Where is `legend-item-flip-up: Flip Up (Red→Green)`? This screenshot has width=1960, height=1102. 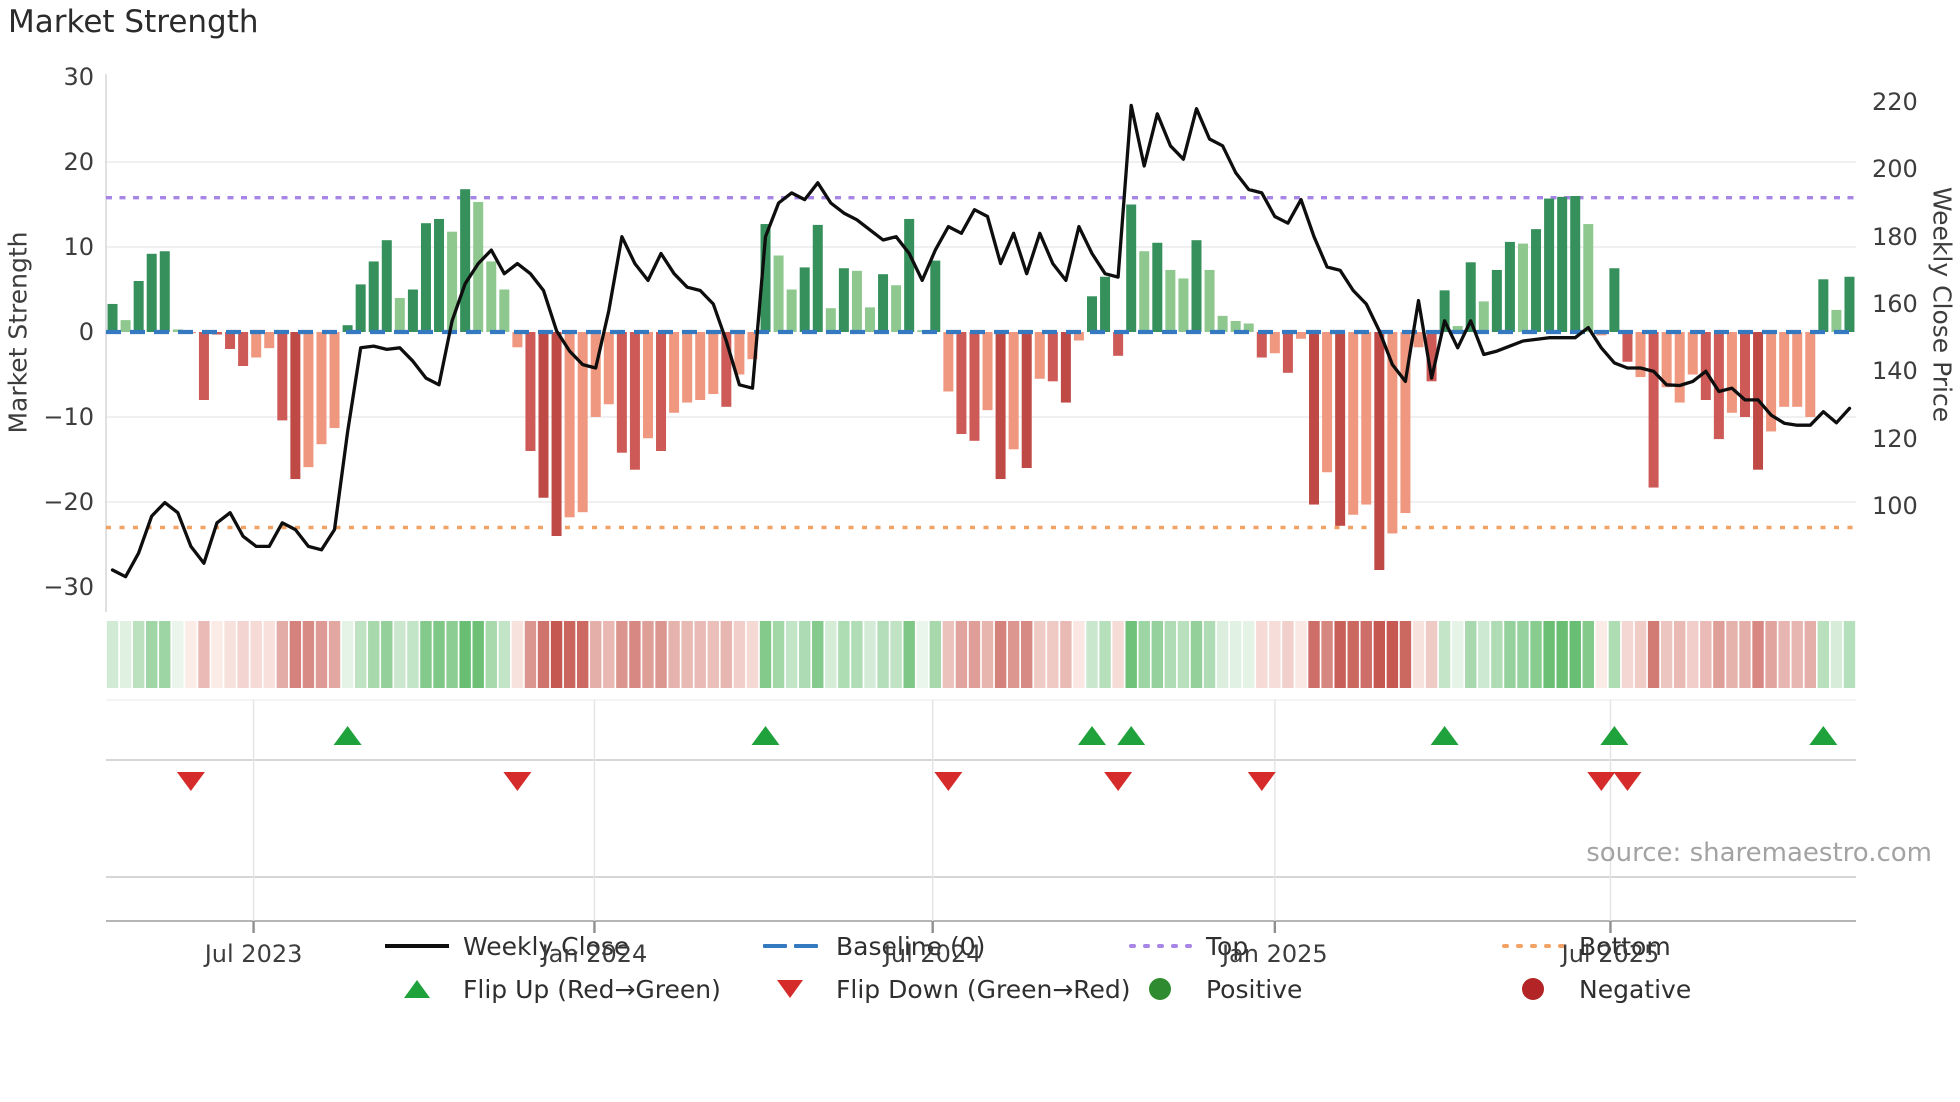
legend-item-flip-up: Flip Up (Red→Green) is located at coordinates (553, 989).